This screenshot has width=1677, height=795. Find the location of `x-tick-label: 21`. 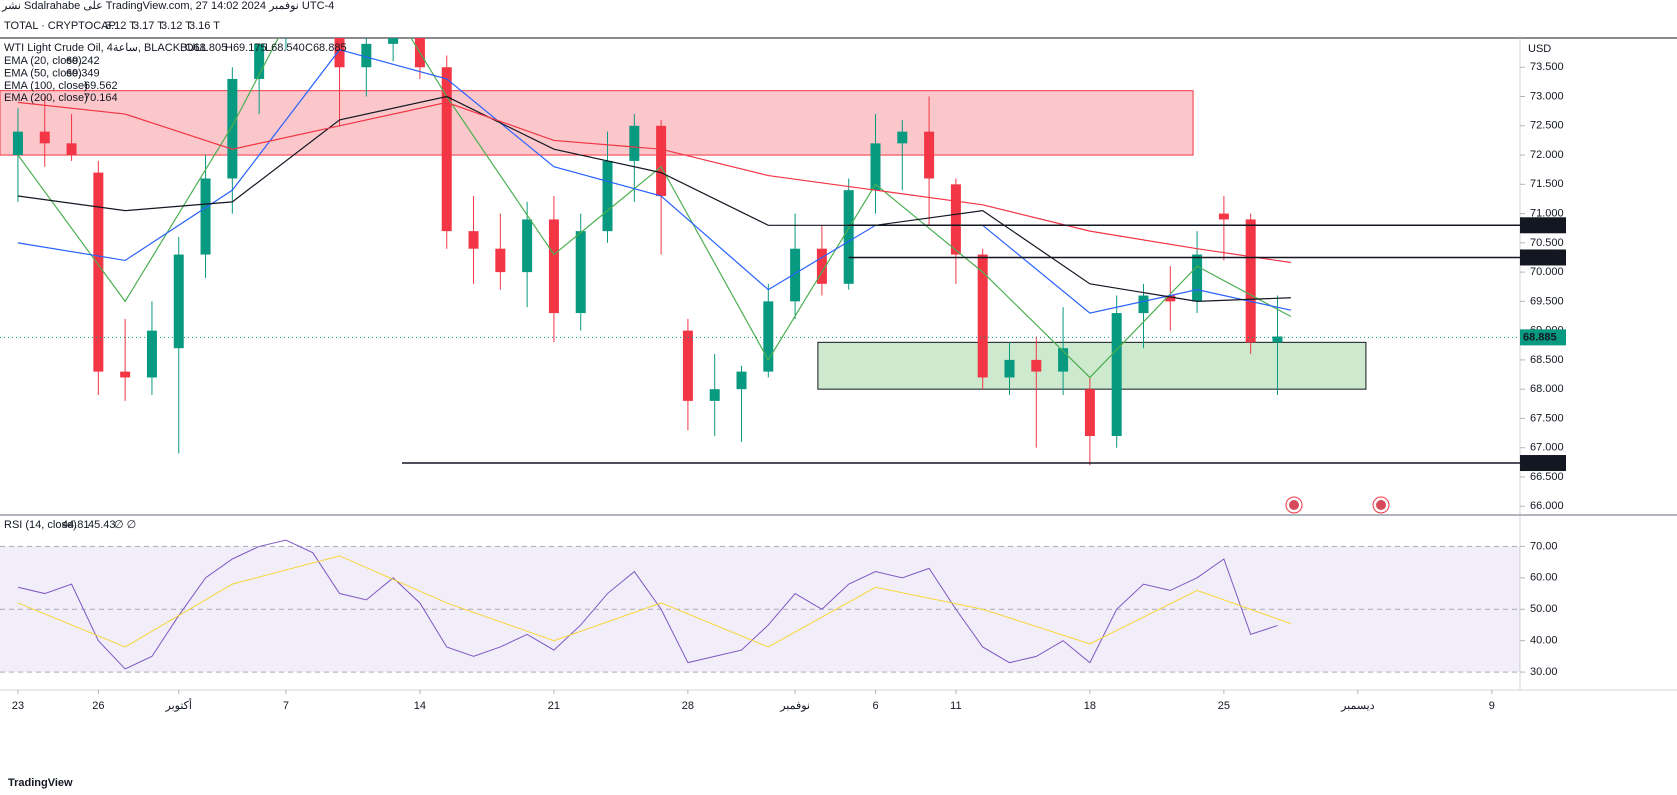

x-tick-label: 21 is located at coordinates (554, 706).